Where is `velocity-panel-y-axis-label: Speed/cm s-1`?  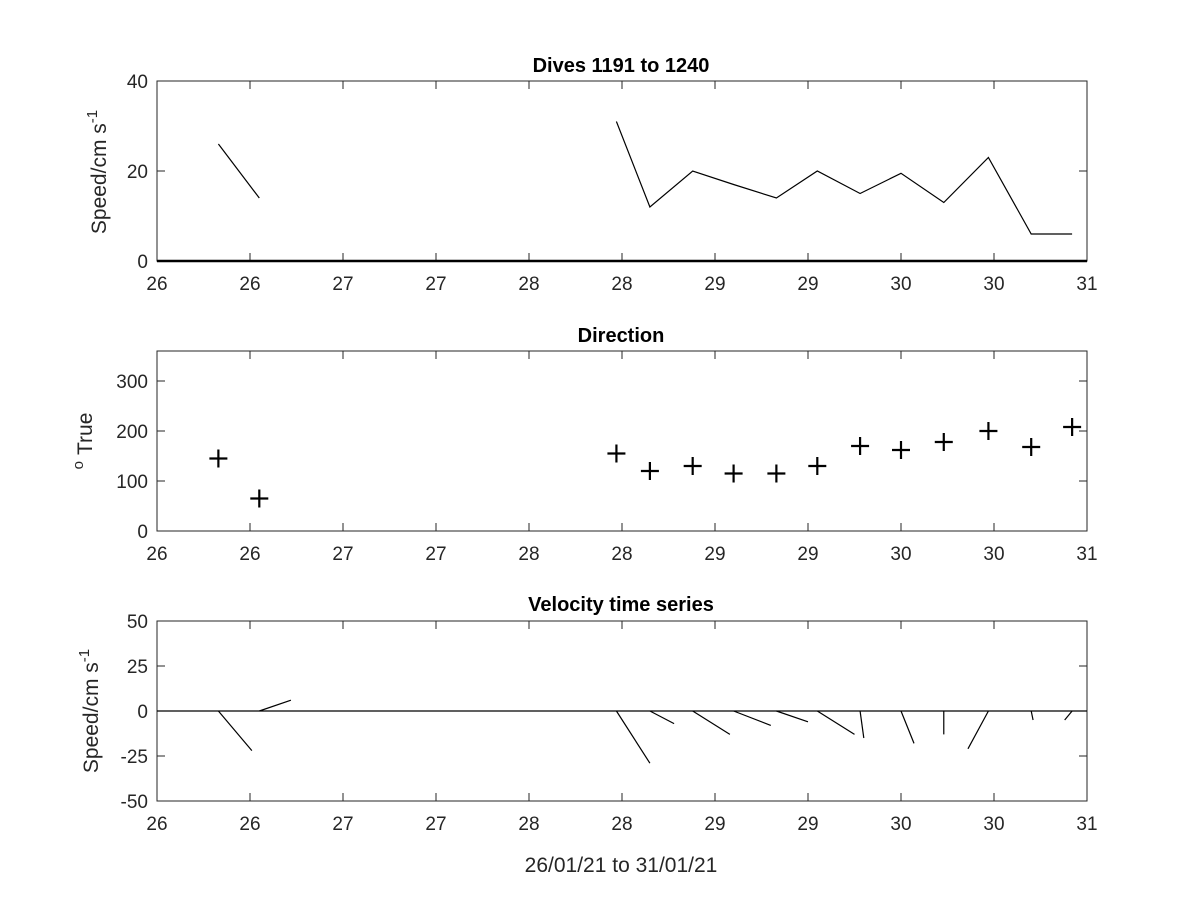
velocity-panel-y-axis-label: Speed/cm s-1 is located at coordinates (89, 711).